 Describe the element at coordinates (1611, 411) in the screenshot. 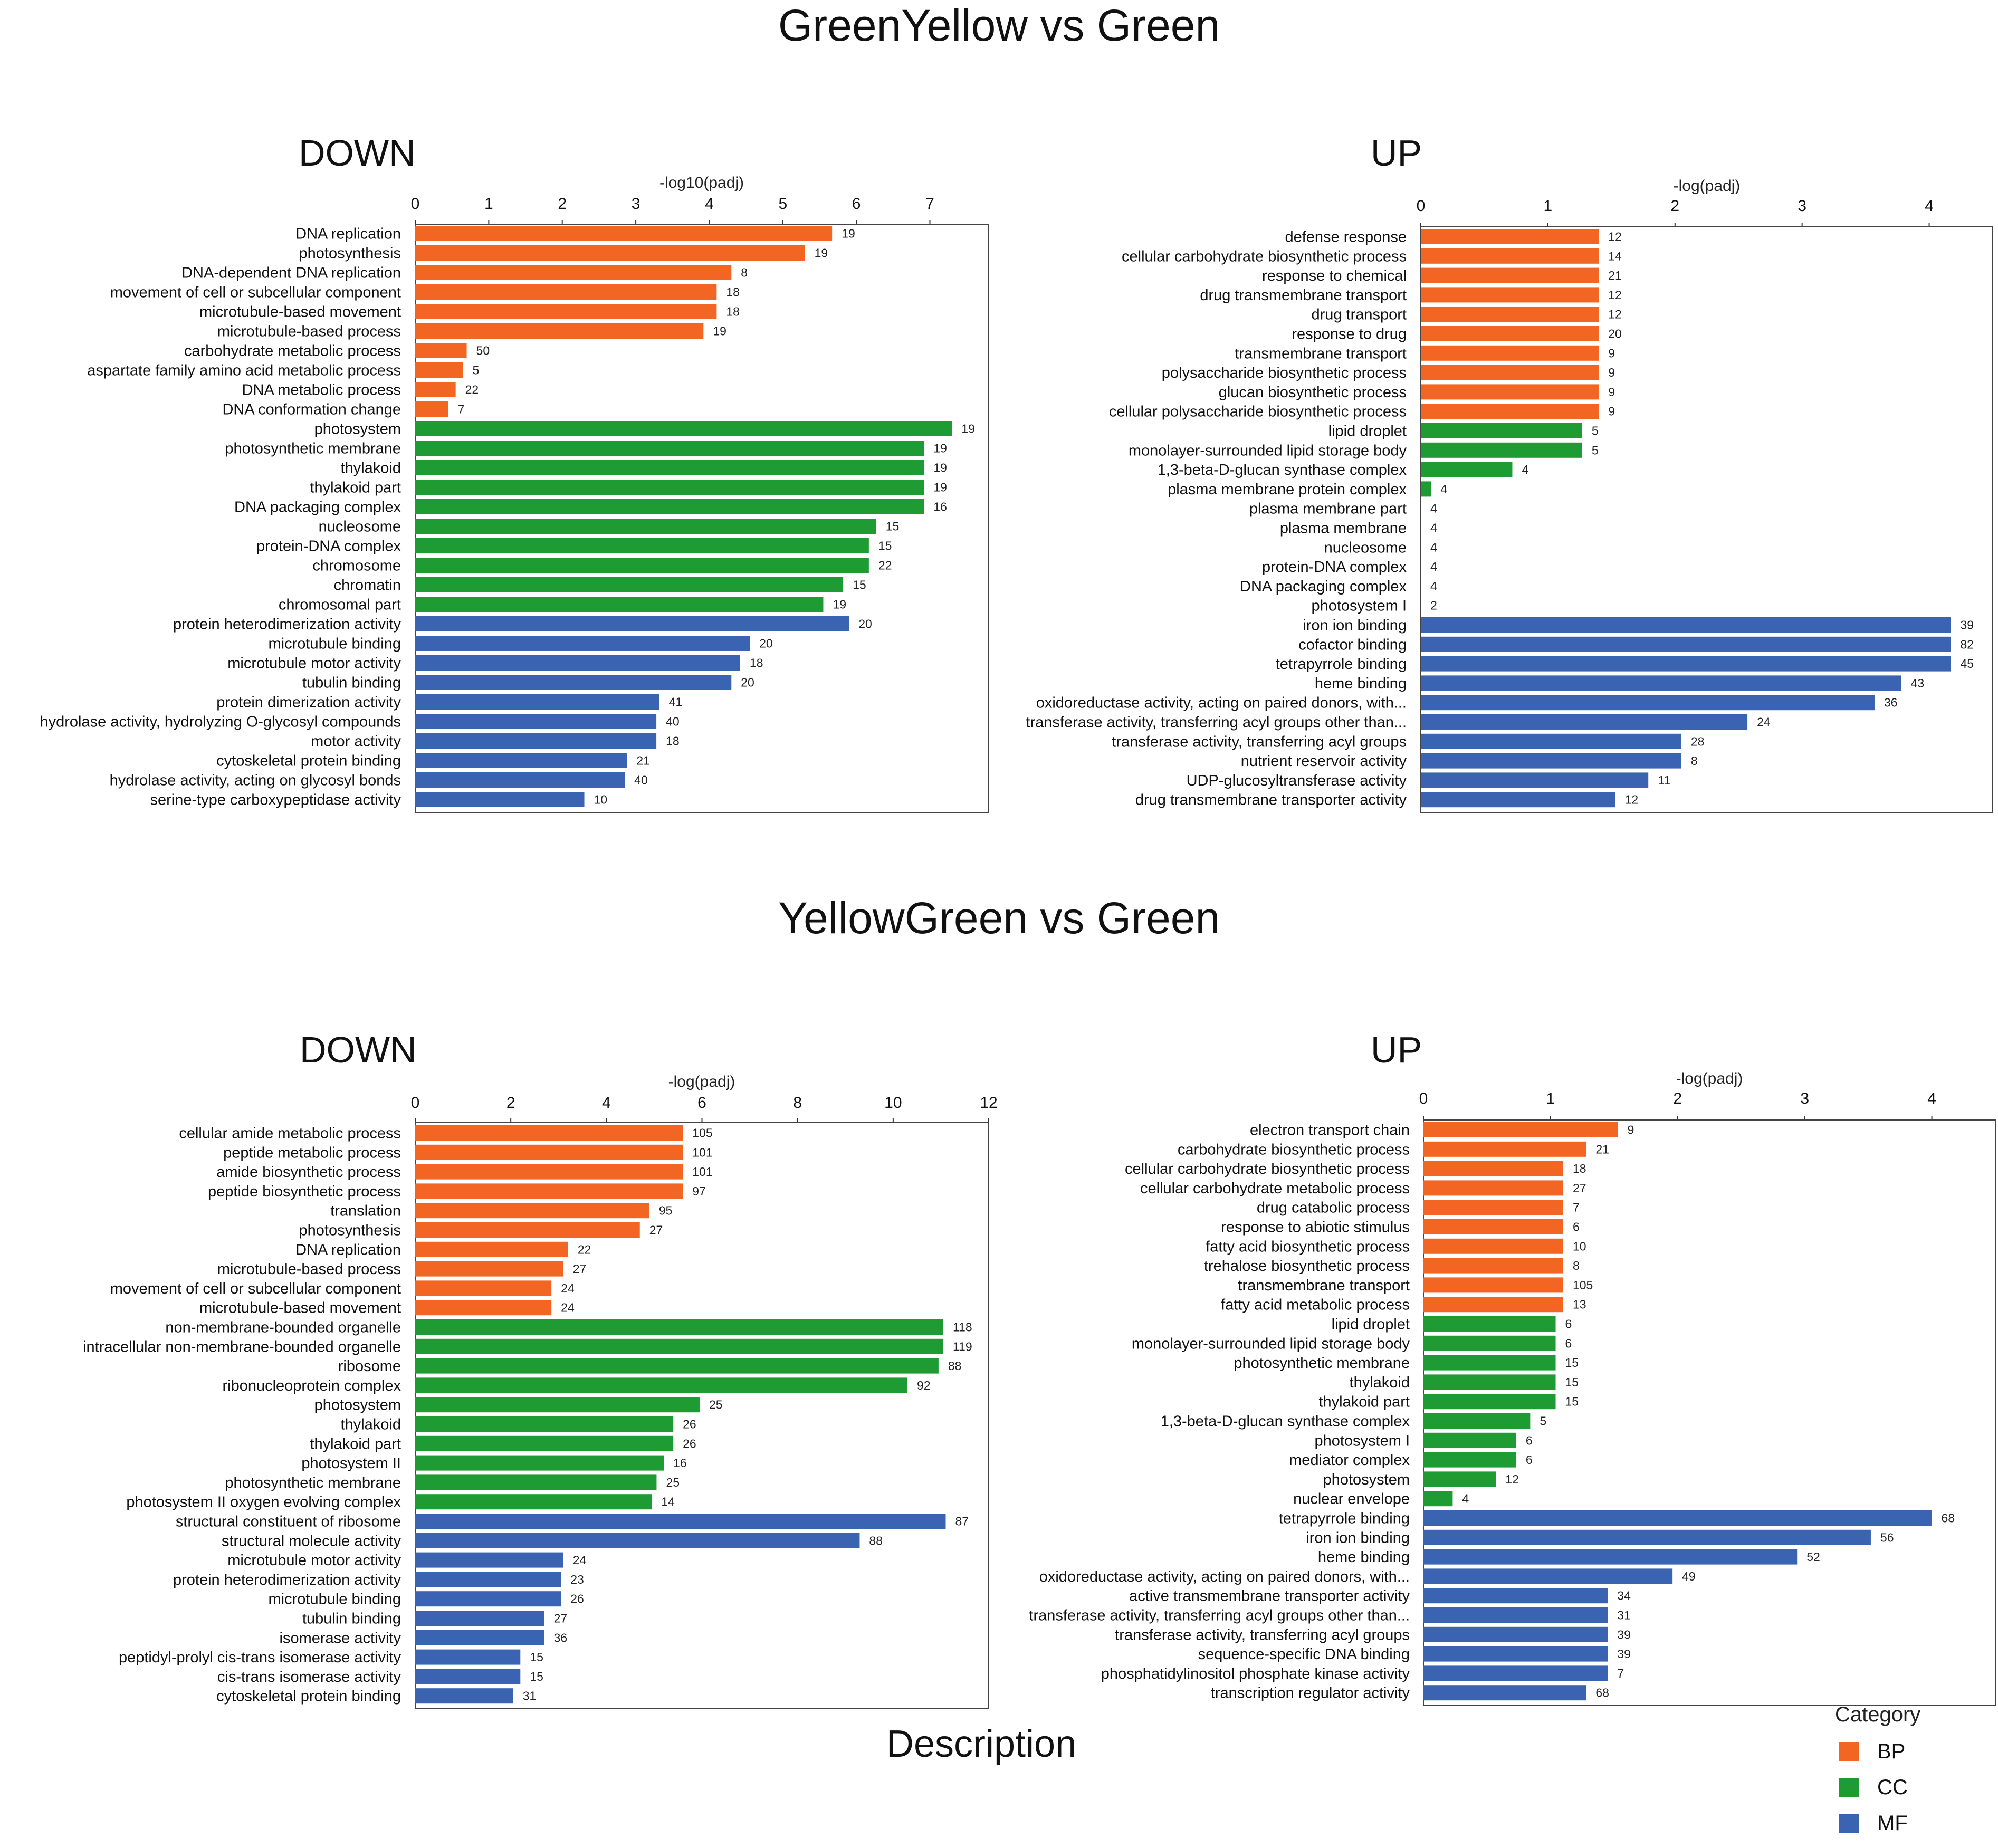

I see `gene-count-label: 9` at that location.